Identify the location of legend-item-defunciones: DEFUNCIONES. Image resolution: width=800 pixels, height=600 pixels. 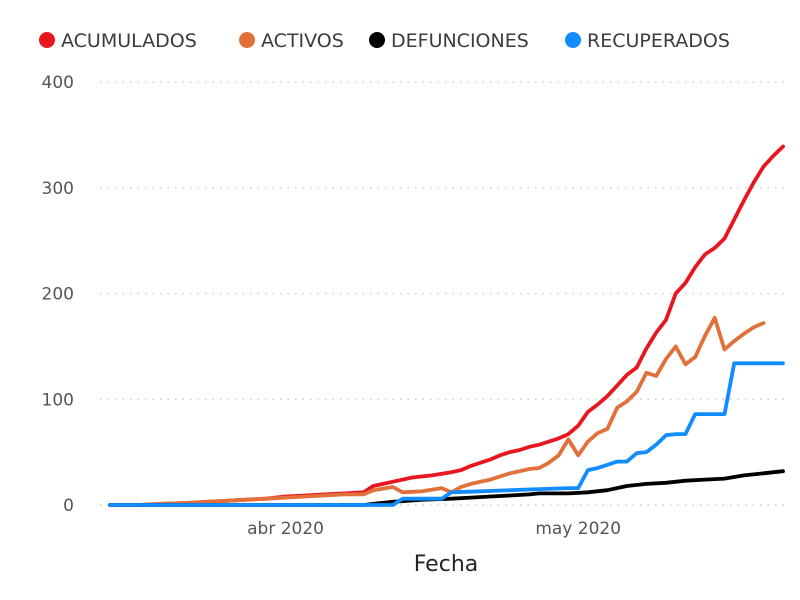
(449, 41).